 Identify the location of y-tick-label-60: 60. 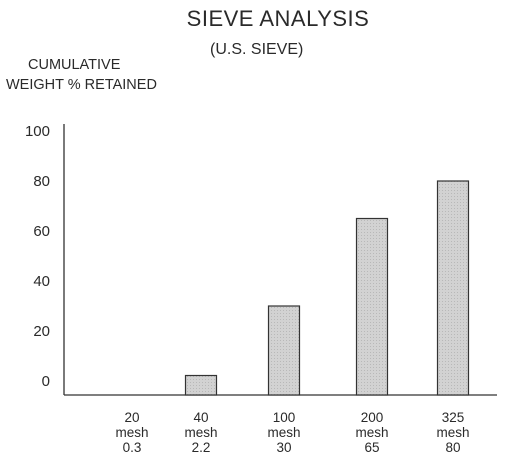
(41, 231).